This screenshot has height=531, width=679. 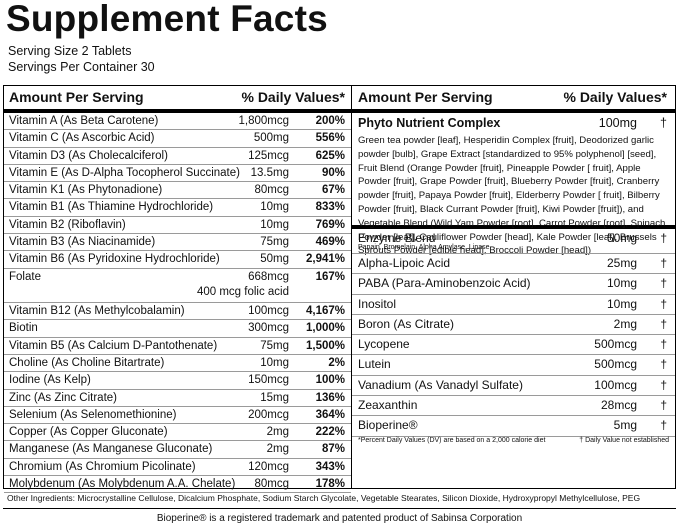 What do you see at coordinates (84, 121) in the screenshot?
I see `nutrient-name: Vitamin A (As Beta Carotene)` at bounding box center [84, 121].